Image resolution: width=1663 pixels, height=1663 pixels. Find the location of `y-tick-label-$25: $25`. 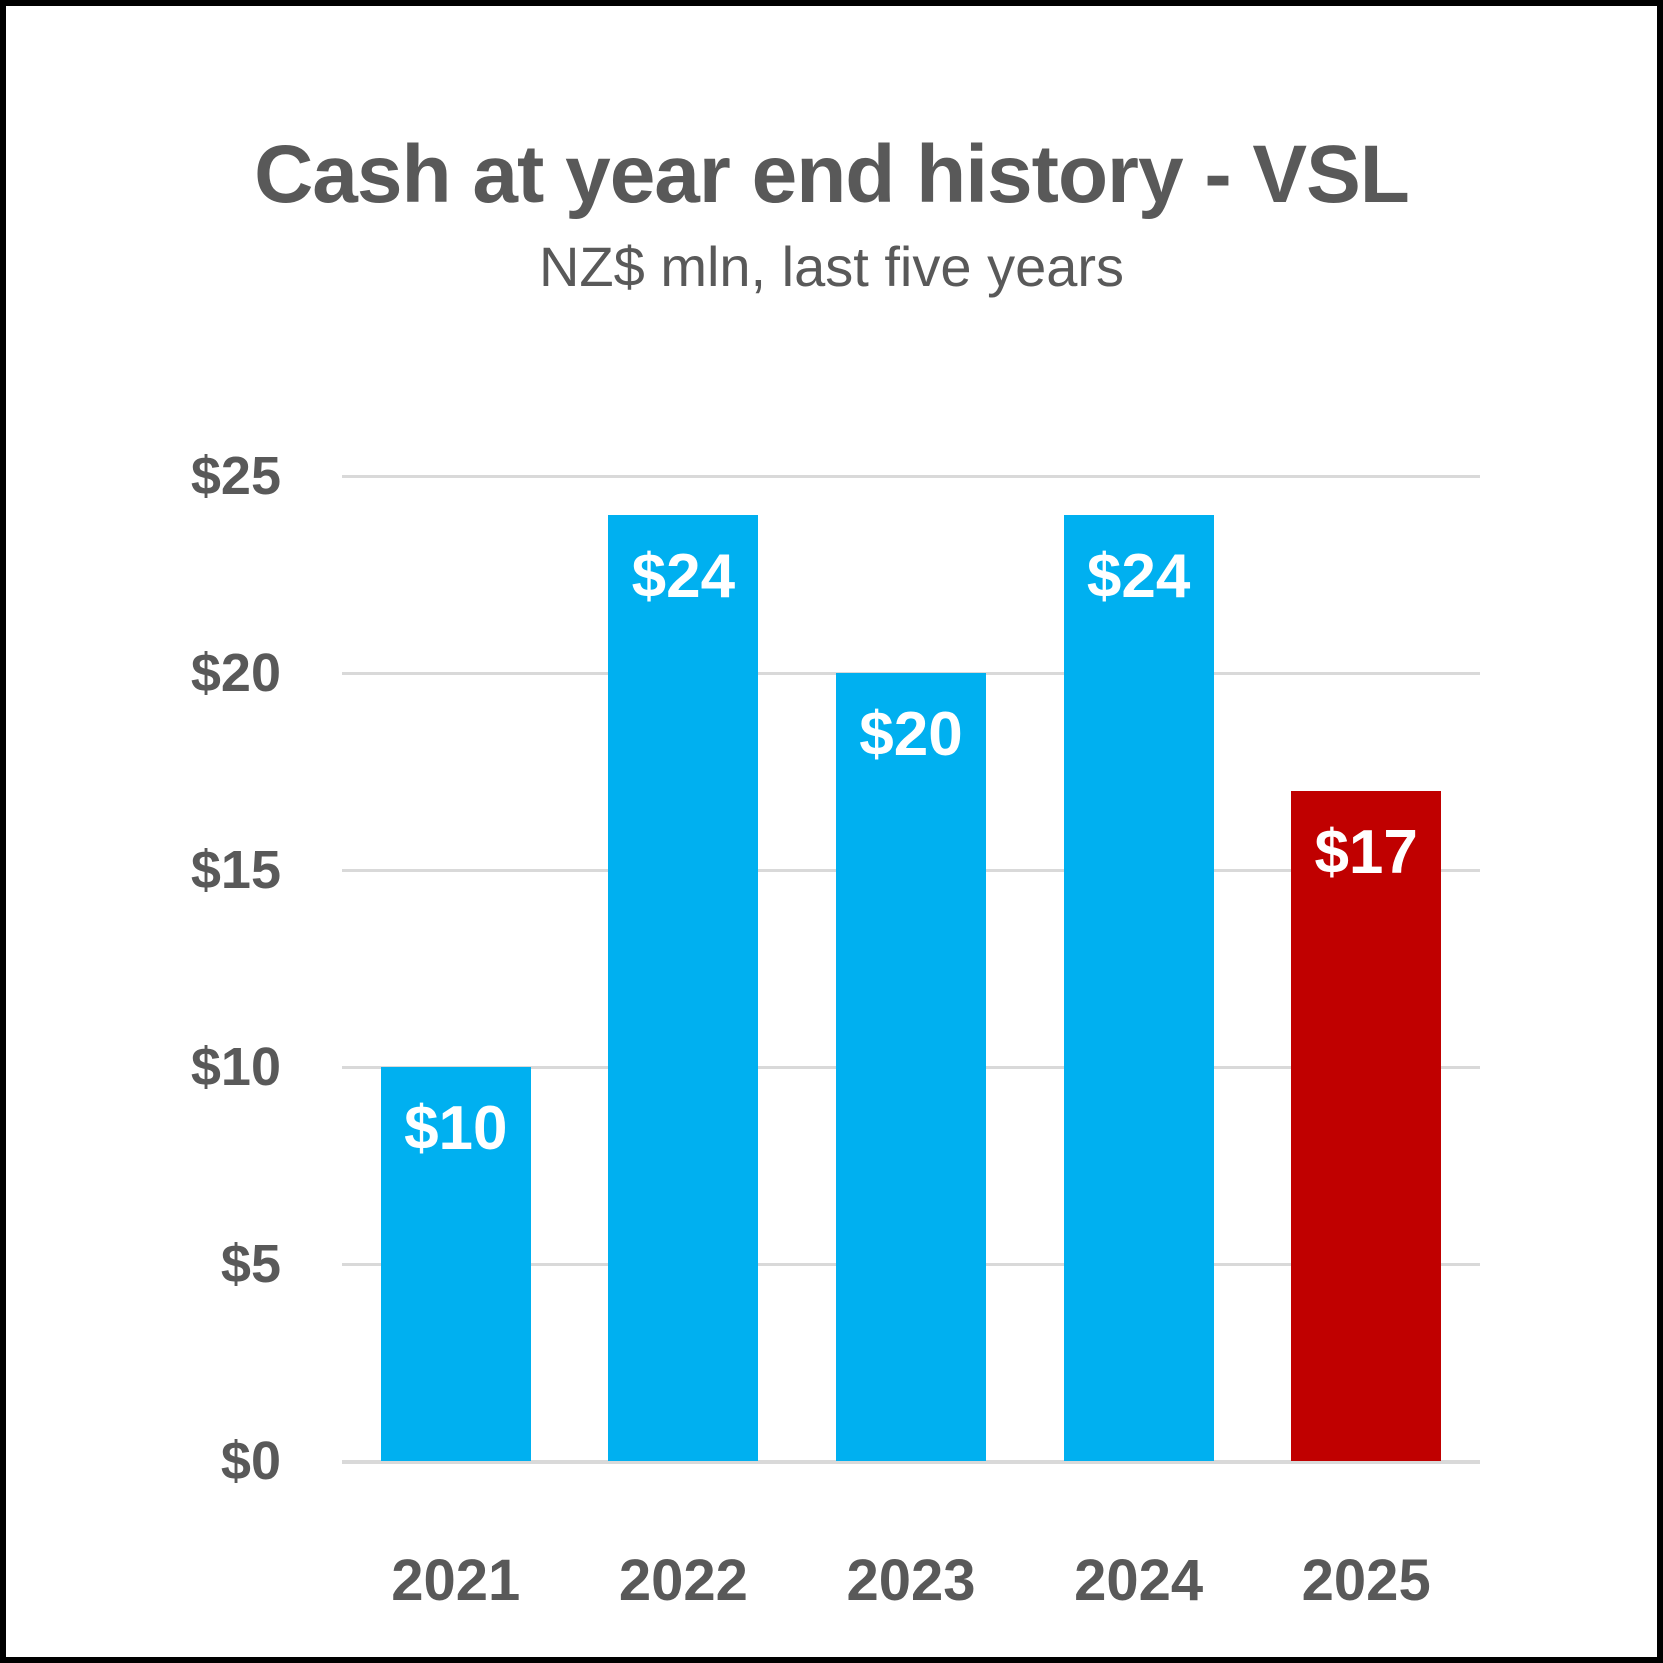

y-tick-label-$25: $25 is located at coordinates (235, 476).